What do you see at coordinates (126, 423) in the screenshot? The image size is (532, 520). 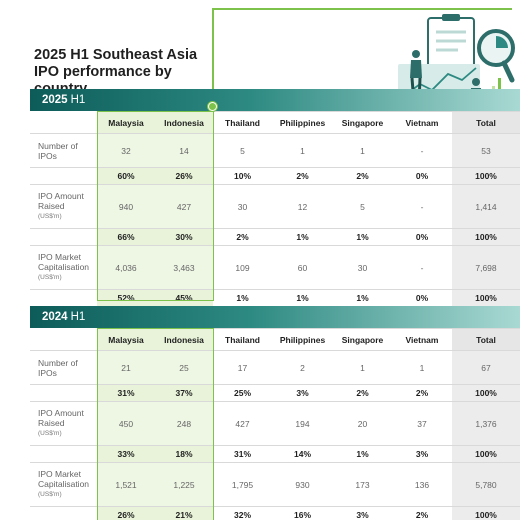 I see `table-cell: 450` at bounding box center [126, 423].